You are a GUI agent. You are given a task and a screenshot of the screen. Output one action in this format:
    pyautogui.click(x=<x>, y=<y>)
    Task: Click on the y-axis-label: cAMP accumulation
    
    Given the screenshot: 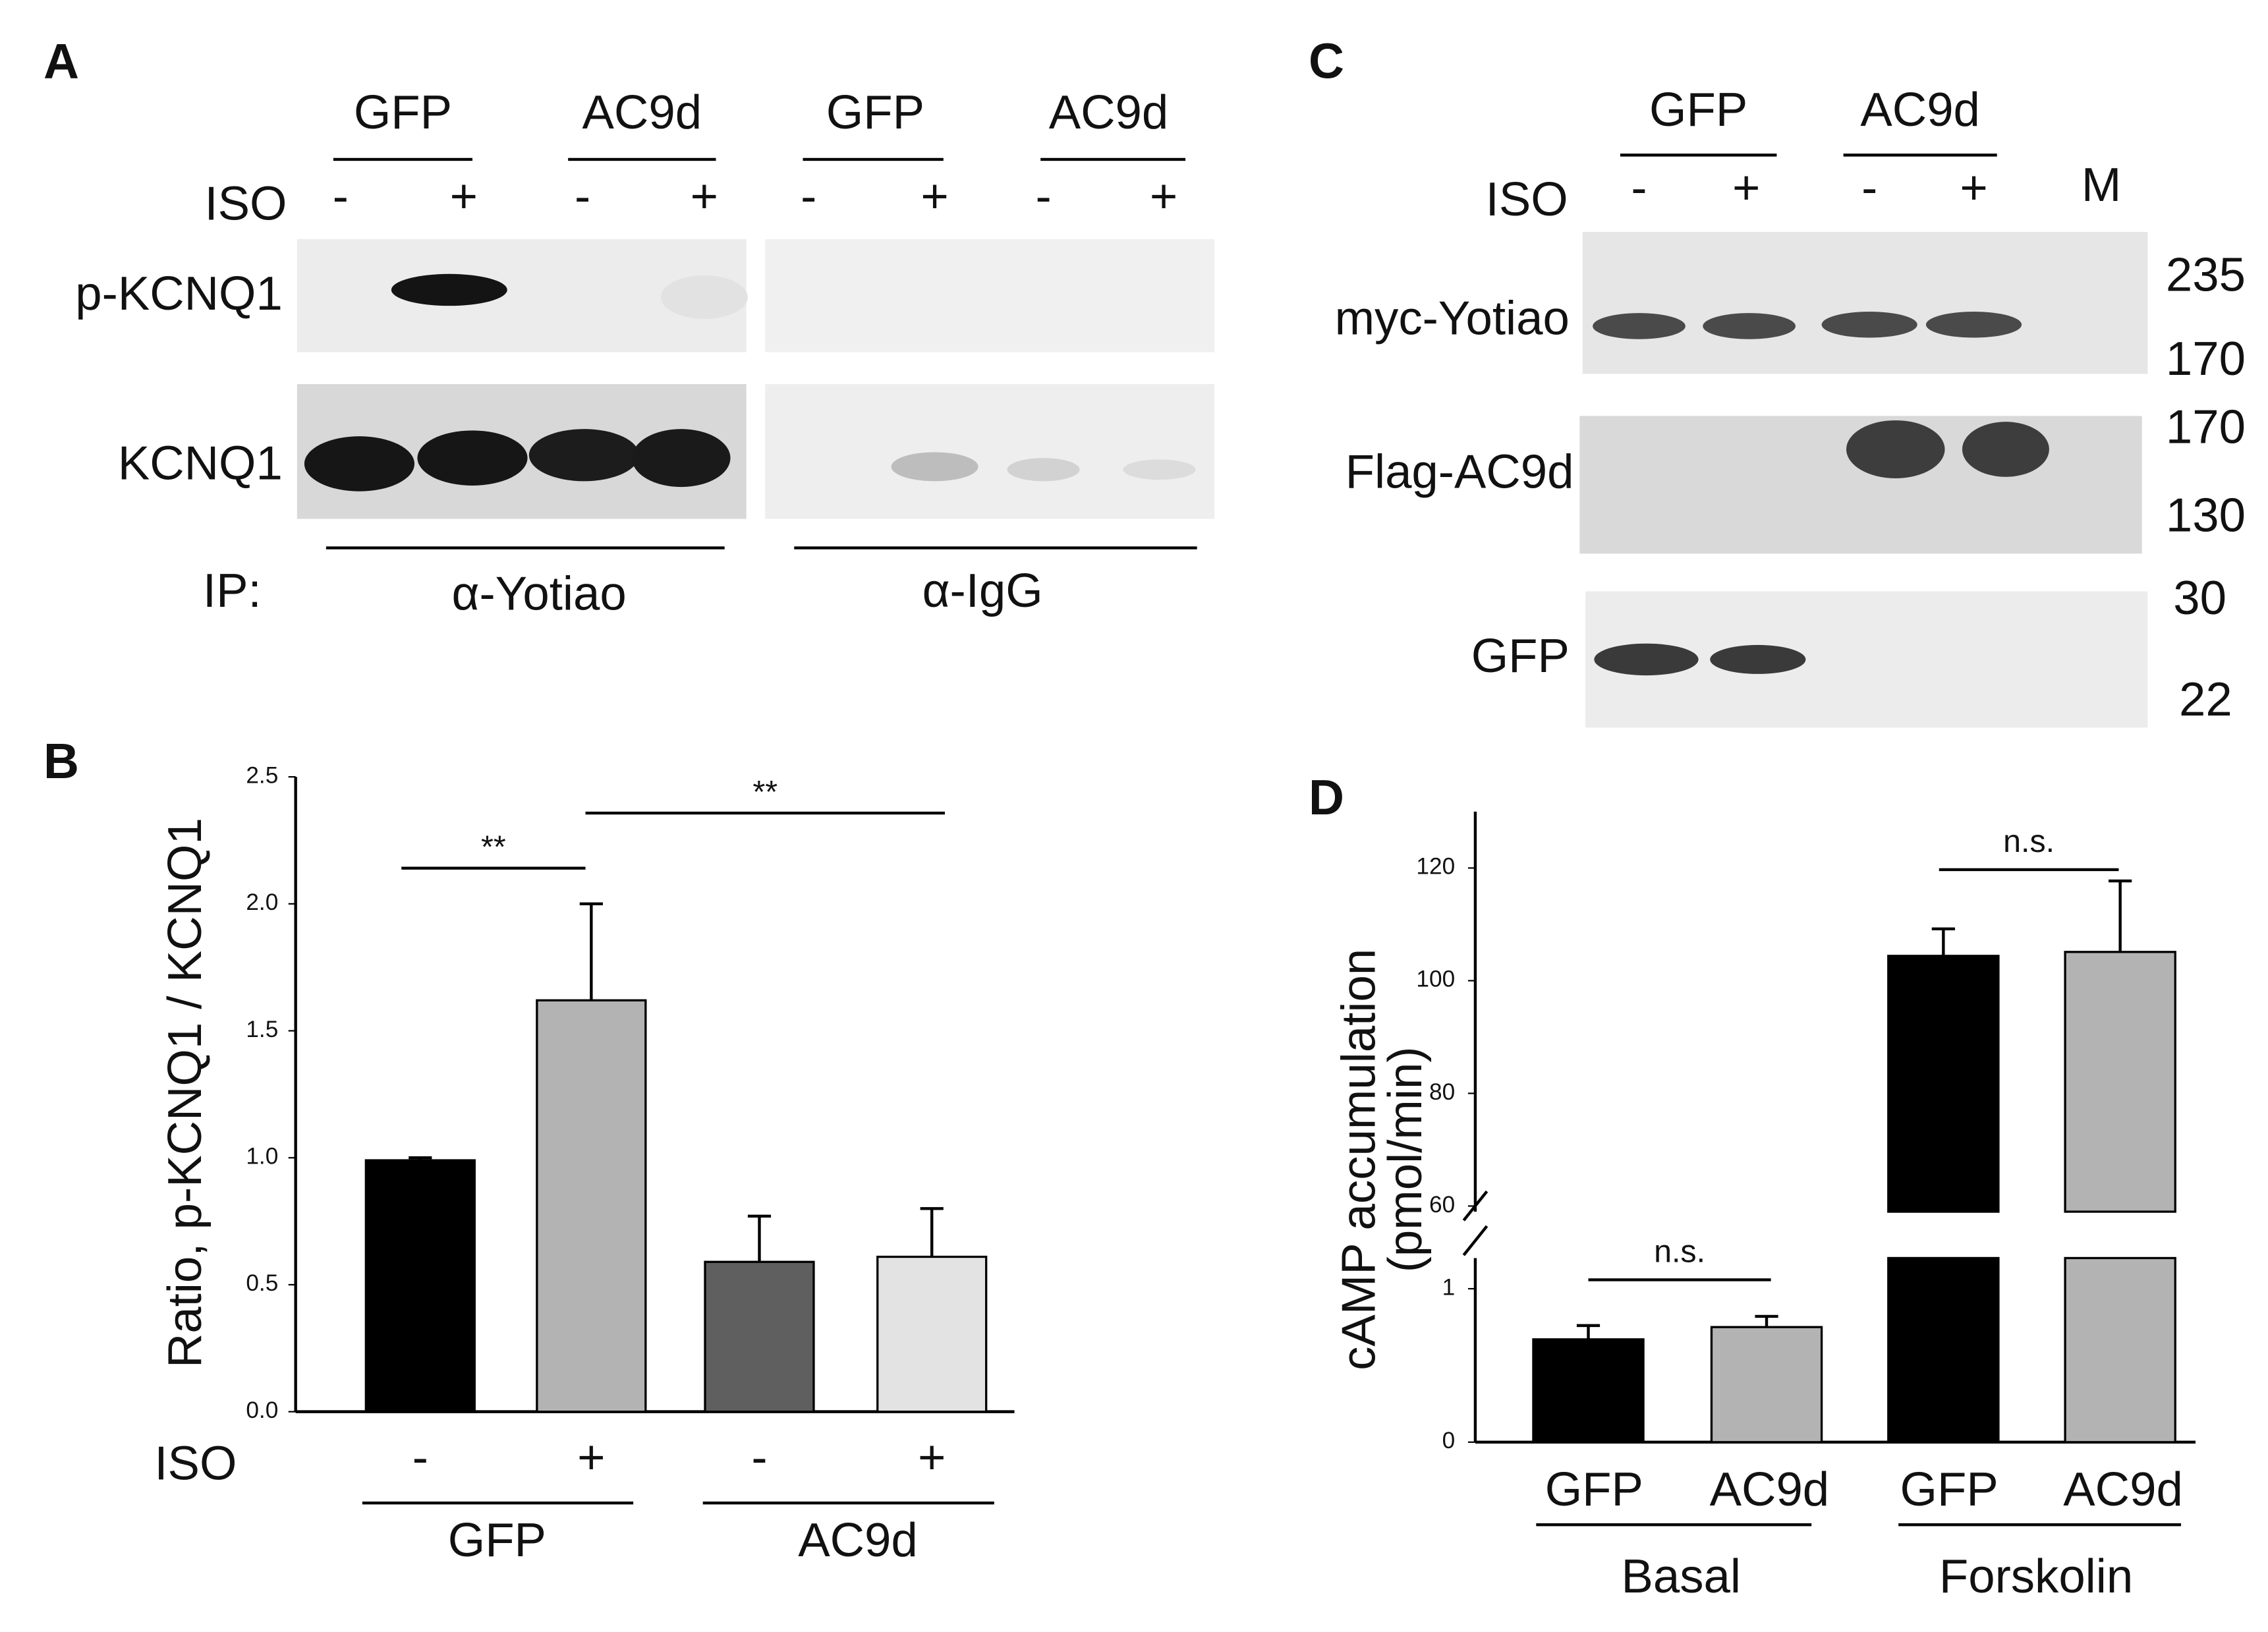 What is the action you would take?
    pyautogui.click(x=1359, y=1159)
    